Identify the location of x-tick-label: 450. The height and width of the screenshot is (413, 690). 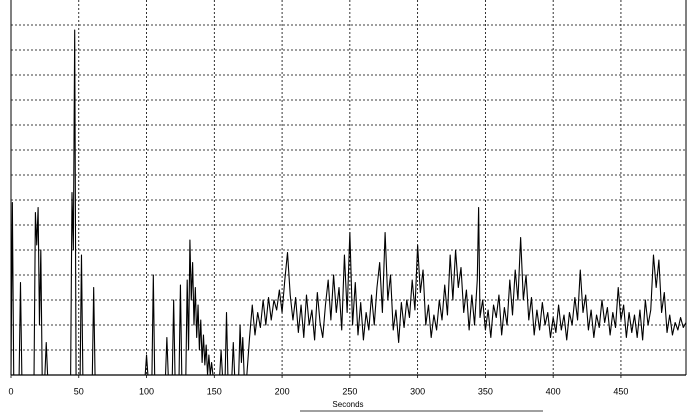
(620, 391).